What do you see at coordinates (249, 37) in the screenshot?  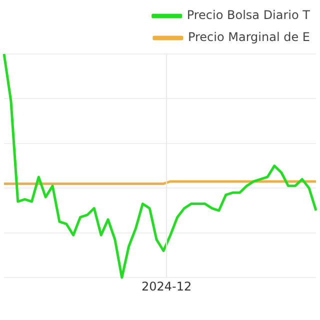 I see `legend-label: Precio Marginal de E` at bounding box center [249, 37].